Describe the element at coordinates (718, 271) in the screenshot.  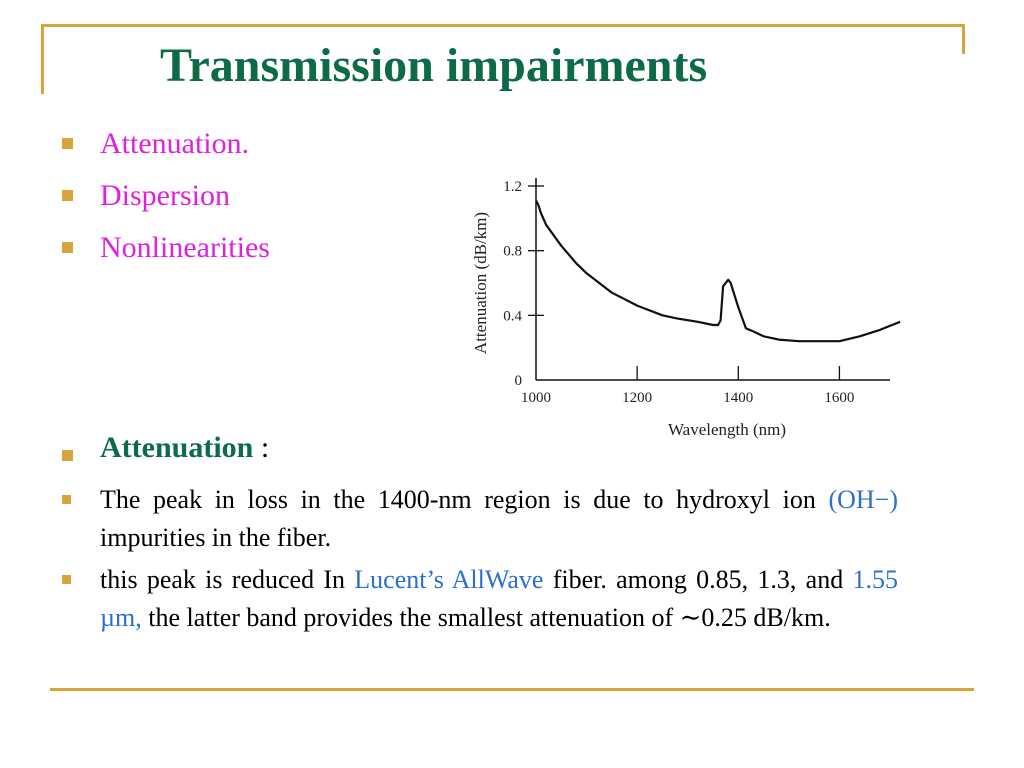
I see `attenuation-curve` at that location.